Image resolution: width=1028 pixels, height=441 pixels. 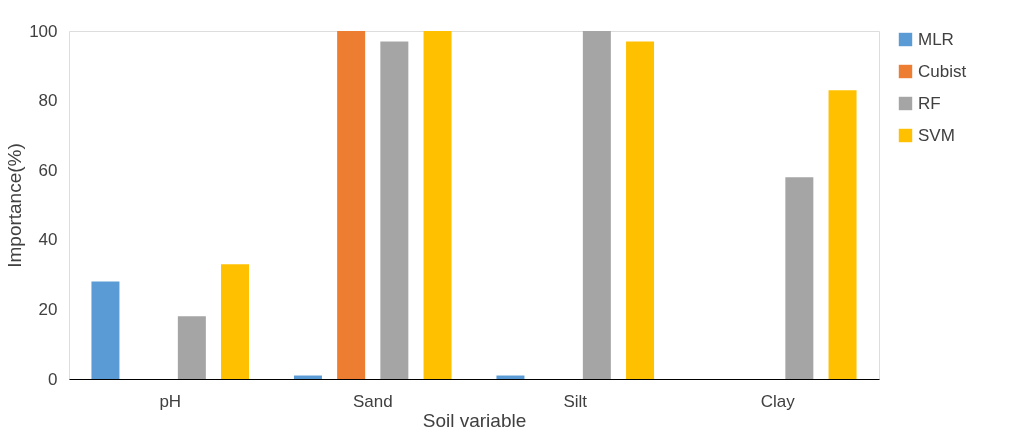 What do you see at coordinates (48, 170) in the screenshot?
I see `y-tick-label: 60` at bounding box center [48, 170].